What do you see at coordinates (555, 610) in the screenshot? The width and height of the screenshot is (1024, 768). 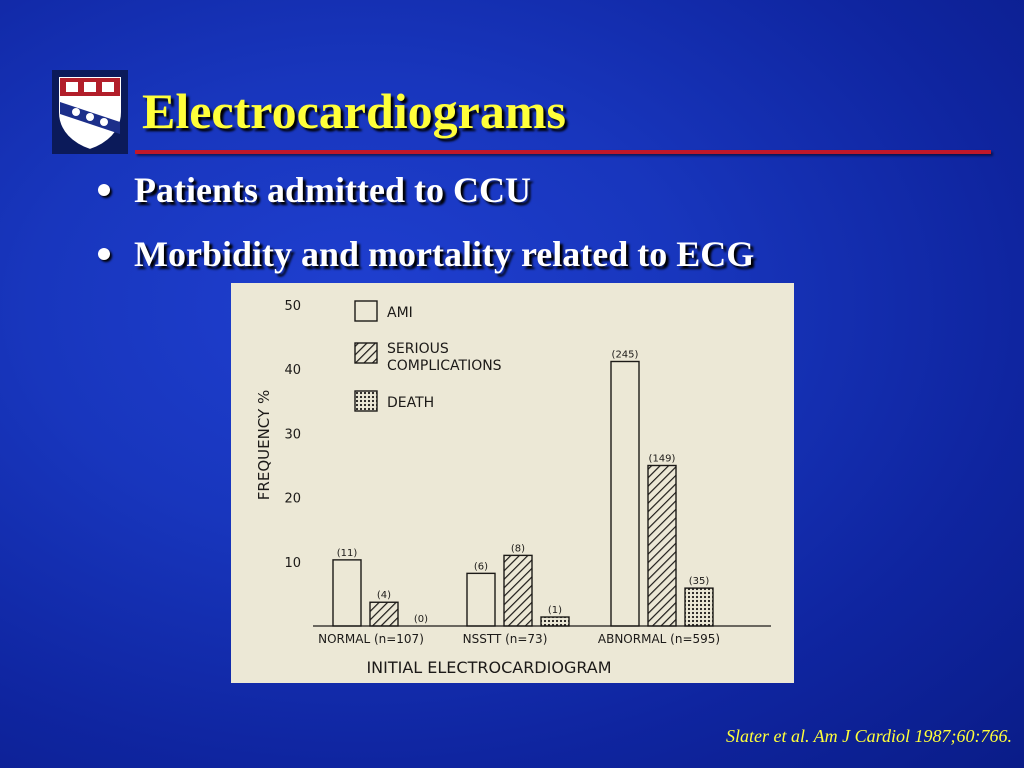 I see `bar-value-label: (1)` at bounding box center [555, 610].